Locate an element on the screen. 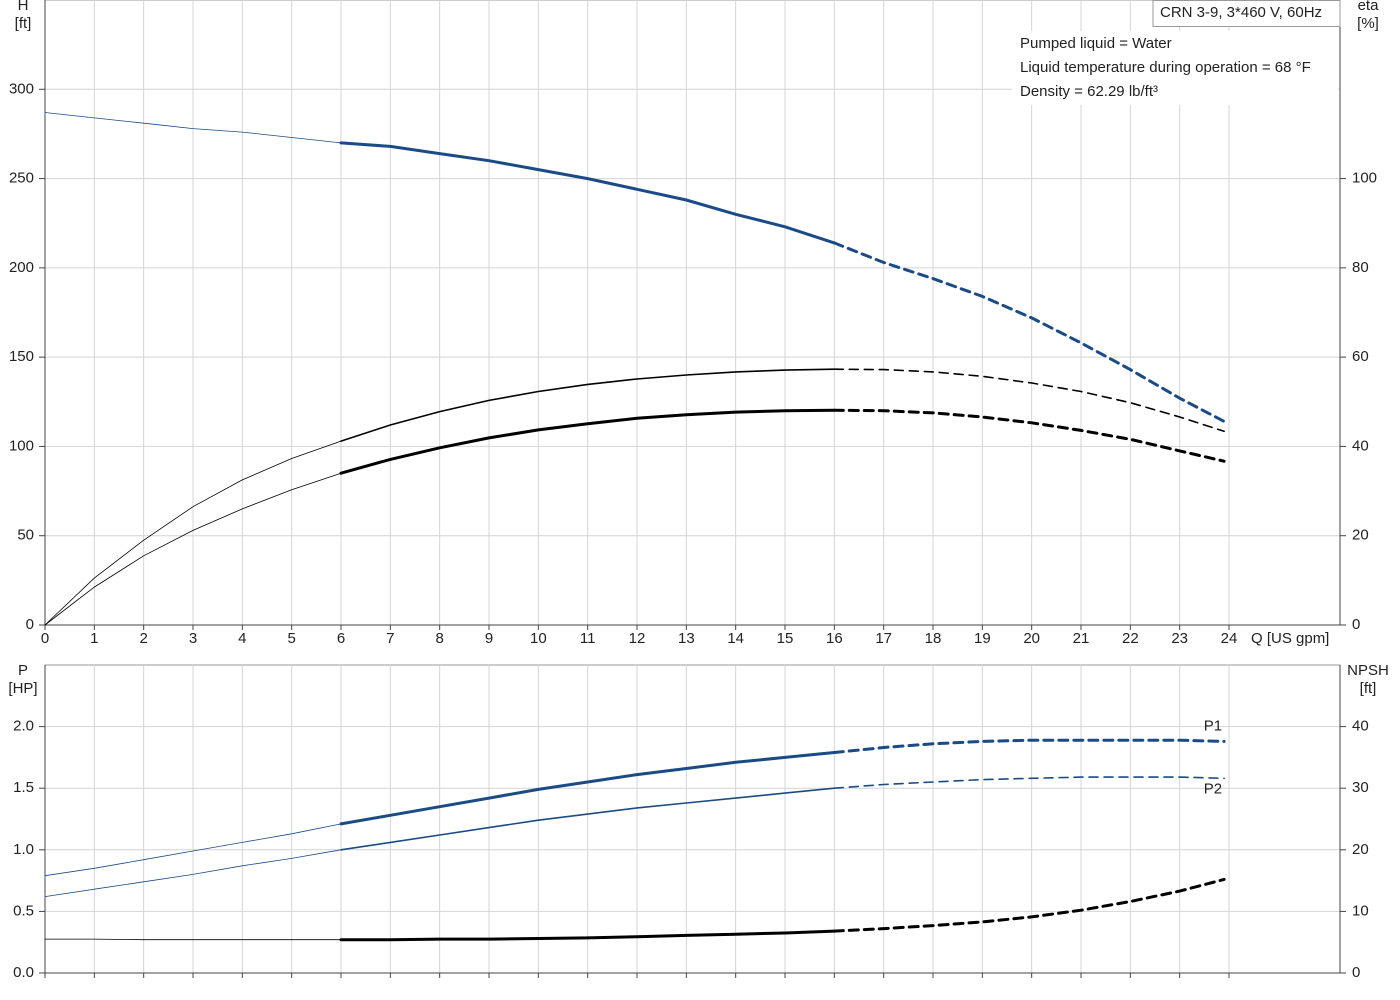  y2-tick-label: 80 is located at coordinates (1360, 267).